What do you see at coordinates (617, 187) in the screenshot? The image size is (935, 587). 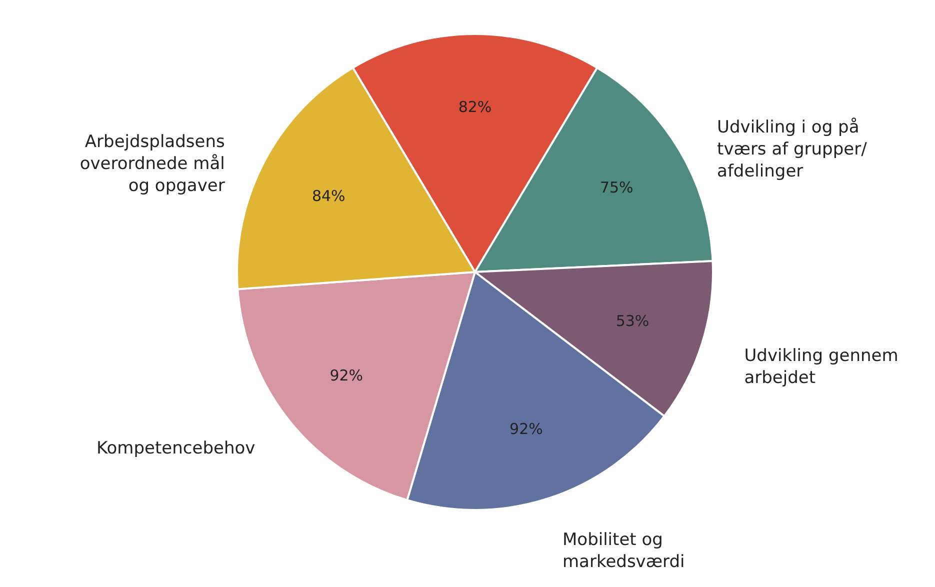 I see `data-label: 75%` at bounding box center [617, 187].